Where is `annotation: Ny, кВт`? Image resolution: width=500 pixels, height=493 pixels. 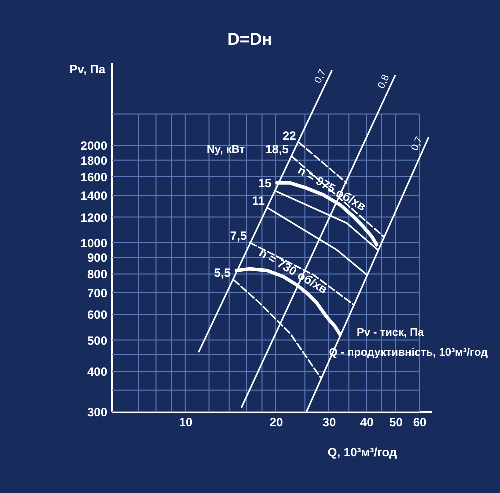
annotation: Ny, кВт is located at coordinates (226, 150).